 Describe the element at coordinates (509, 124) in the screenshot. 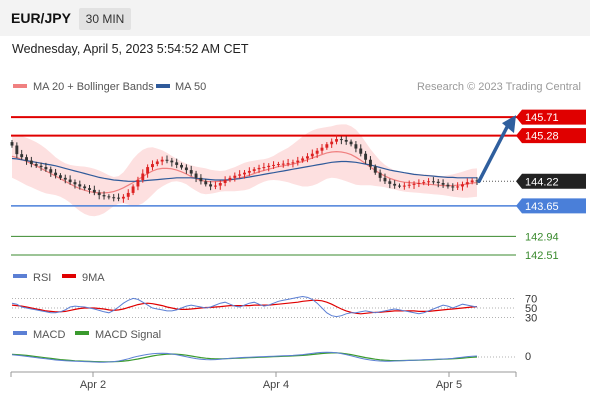

I see `projection-arrow-head` at that location.